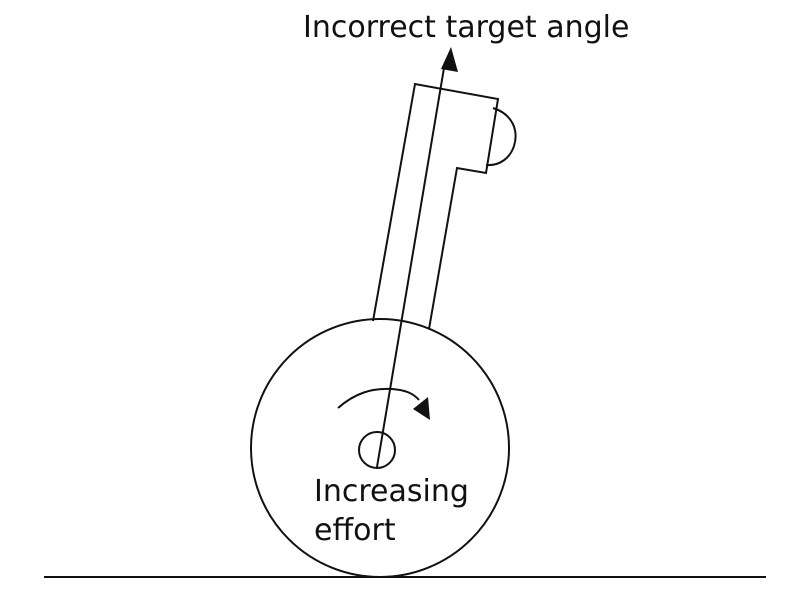 Image resolution: width=800 pixels, height=600 pixels. Describe the element at coordinates (501, 137) in the screenshot. I see `sensor-bump` at that location.